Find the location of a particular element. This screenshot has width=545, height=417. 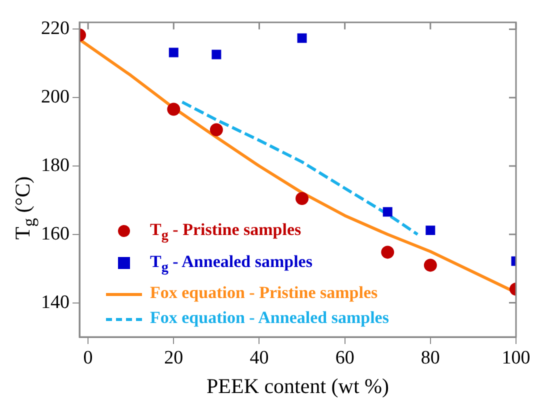

x-tick-label: 80 is located at coordinates (430, 357).